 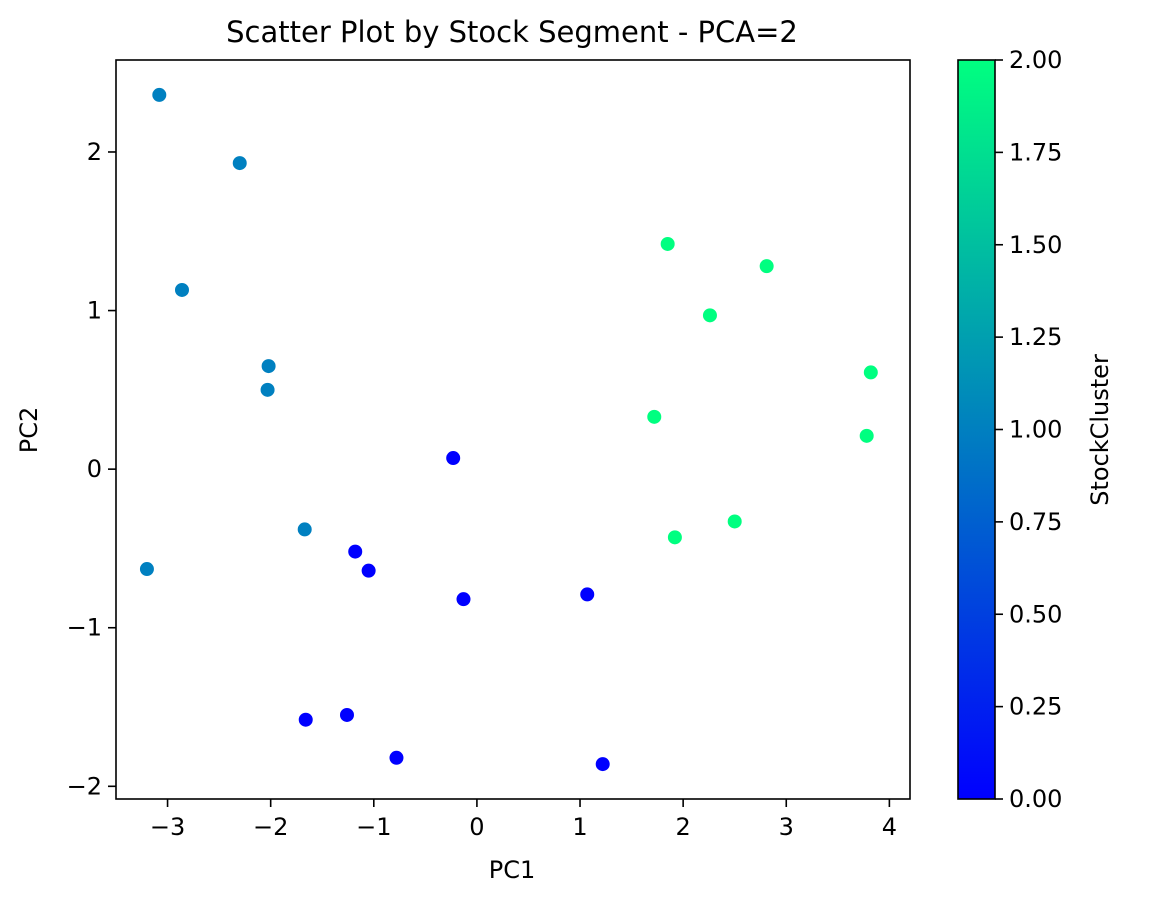 What do you see at coordinates (889, 827) in the screenshot?
I see `x-tick-label: 4` at bounding box center [889, 827].